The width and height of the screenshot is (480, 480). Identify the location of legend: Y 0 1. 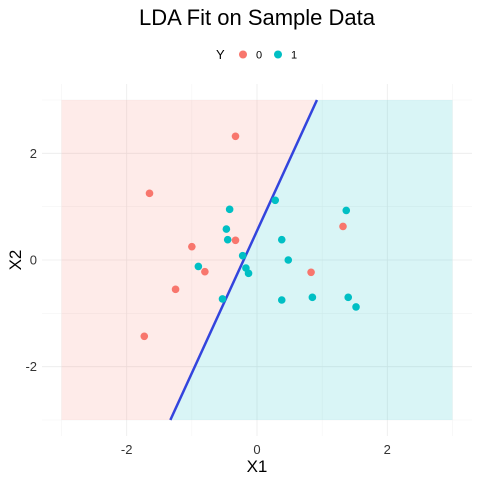
(256, 54).